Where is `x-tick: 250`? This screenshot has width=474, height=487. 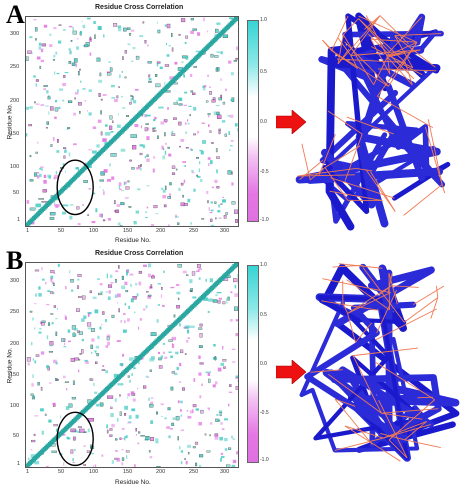 x-tick: 250 is located at coordinates (194, 472).